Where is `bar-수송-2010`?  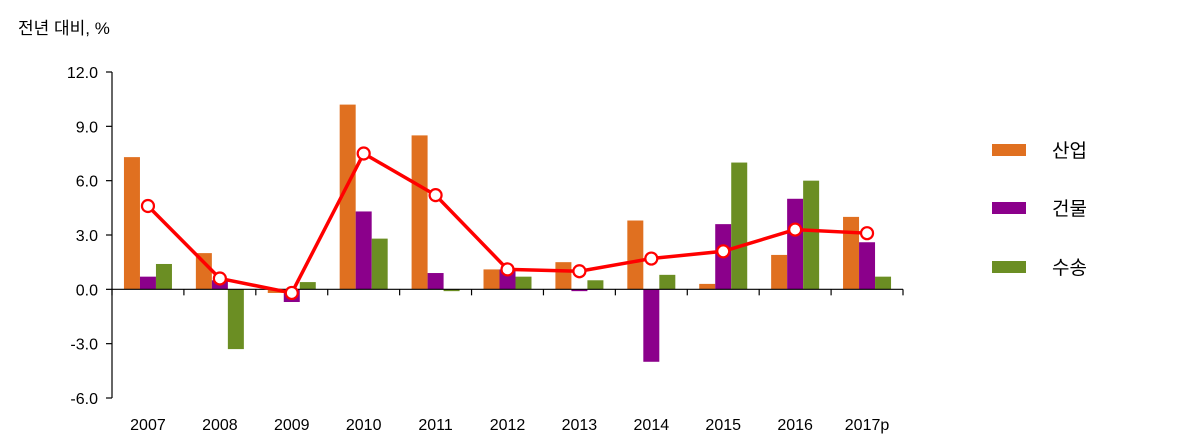
bar-수송-2010 is located at coordinates (379, 264).